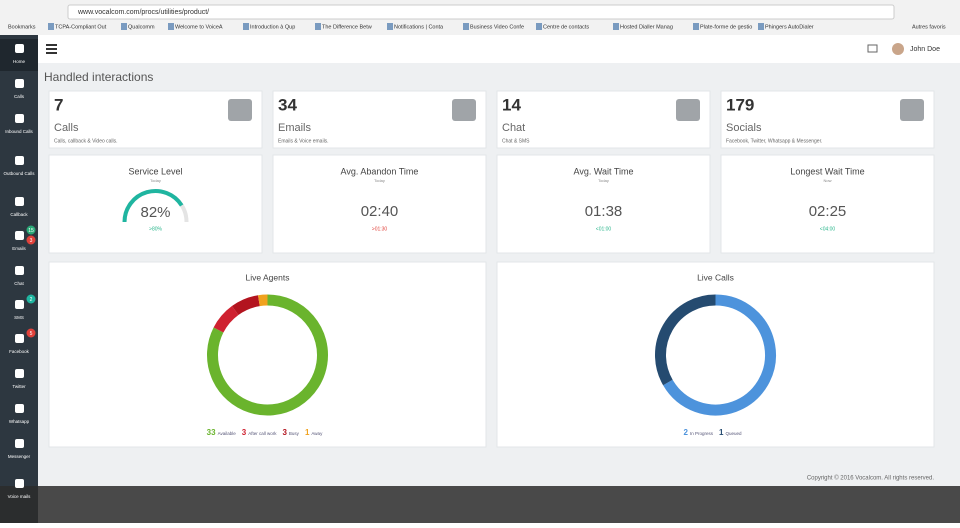 The width and height of the screenshot is (960, 528). Describe the element at coordinates (702, 433) in the screenshot. I see `legend-label: In Progress` at that location.